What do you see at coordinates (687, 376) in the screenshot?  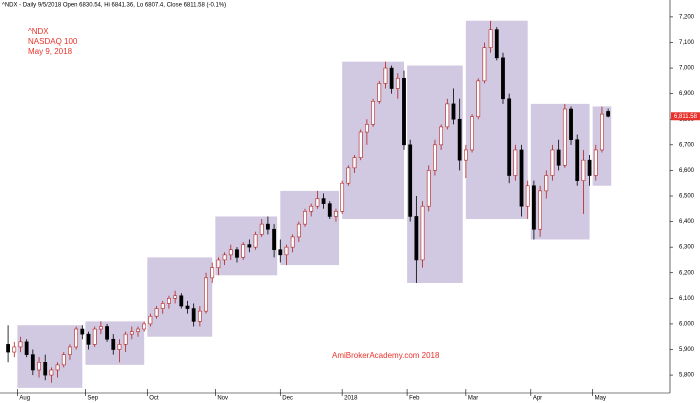 I see `y-tick-label: 5,800` at bounding box center [687, 376].